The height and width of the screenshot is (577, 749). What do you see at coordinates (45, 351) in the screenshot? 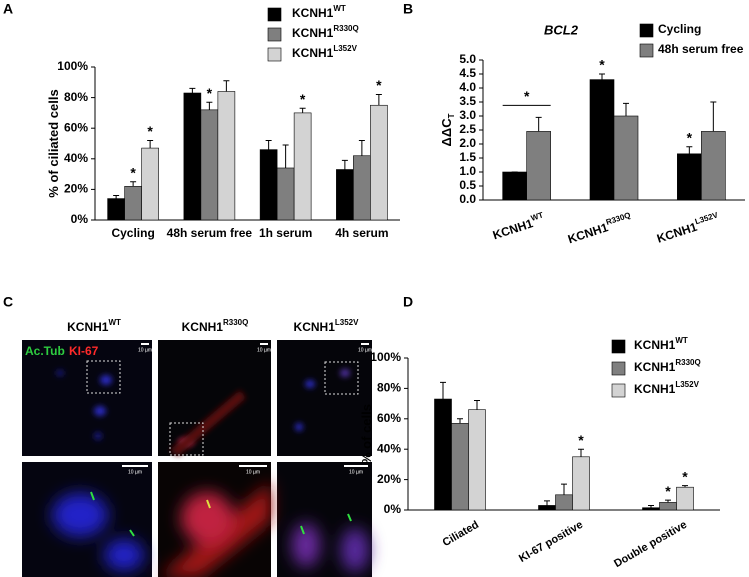
I see `stain-label: Ac.Tub` at bounding box center [45, 351].